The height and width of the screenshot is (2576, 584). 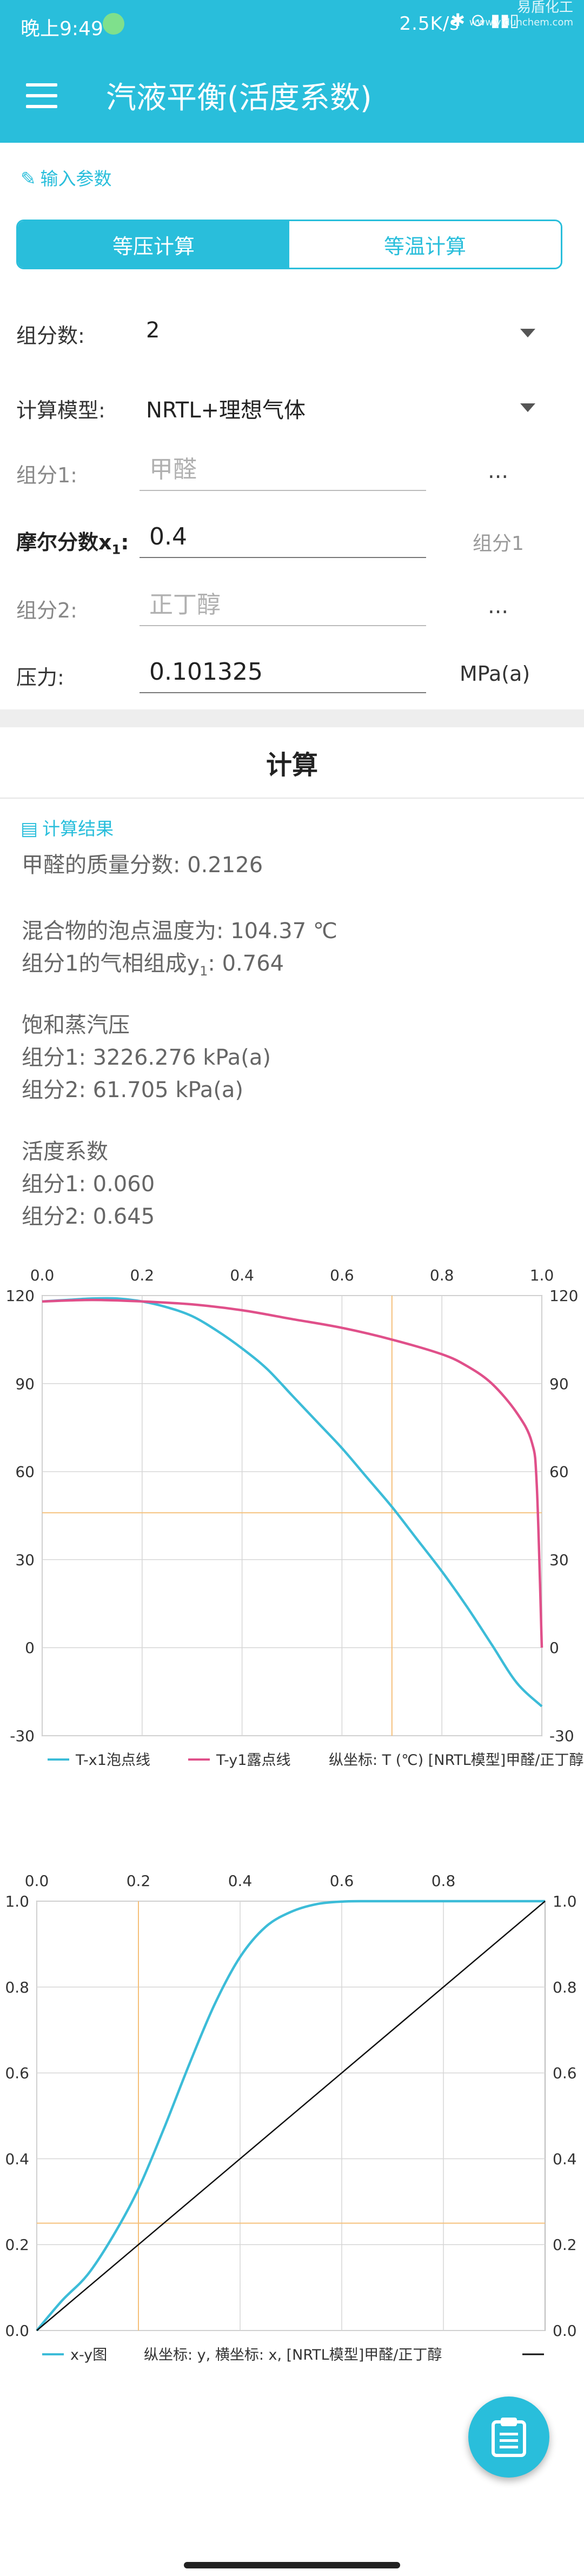 What do you see at coordinates (565, 2159) in the screenshot?
I see `y-tick-label-right: 0.4` at bounding box center [565, 2159].